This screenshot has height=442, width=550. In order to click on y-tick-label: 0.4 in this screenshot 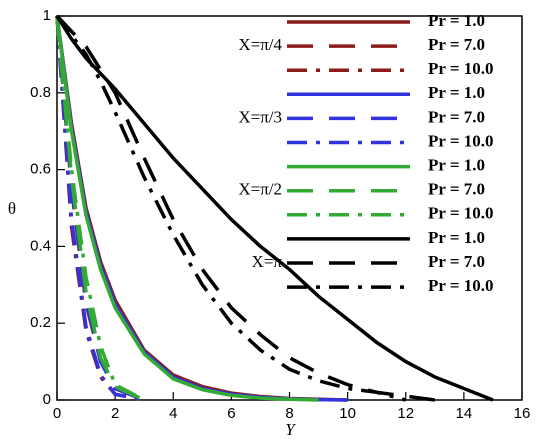, I will do `click(40, 245)`.